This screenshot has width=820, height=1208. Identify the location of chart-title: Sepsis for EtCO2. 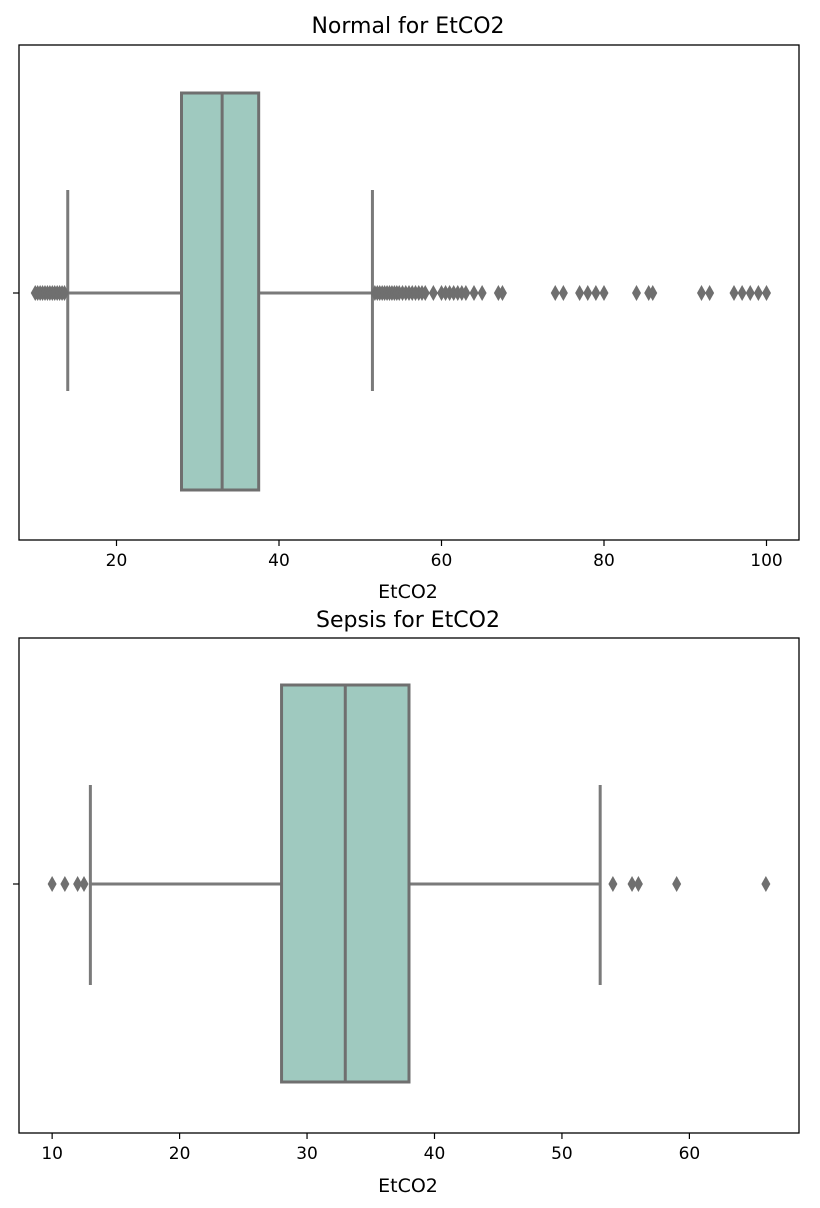
(408, 620).